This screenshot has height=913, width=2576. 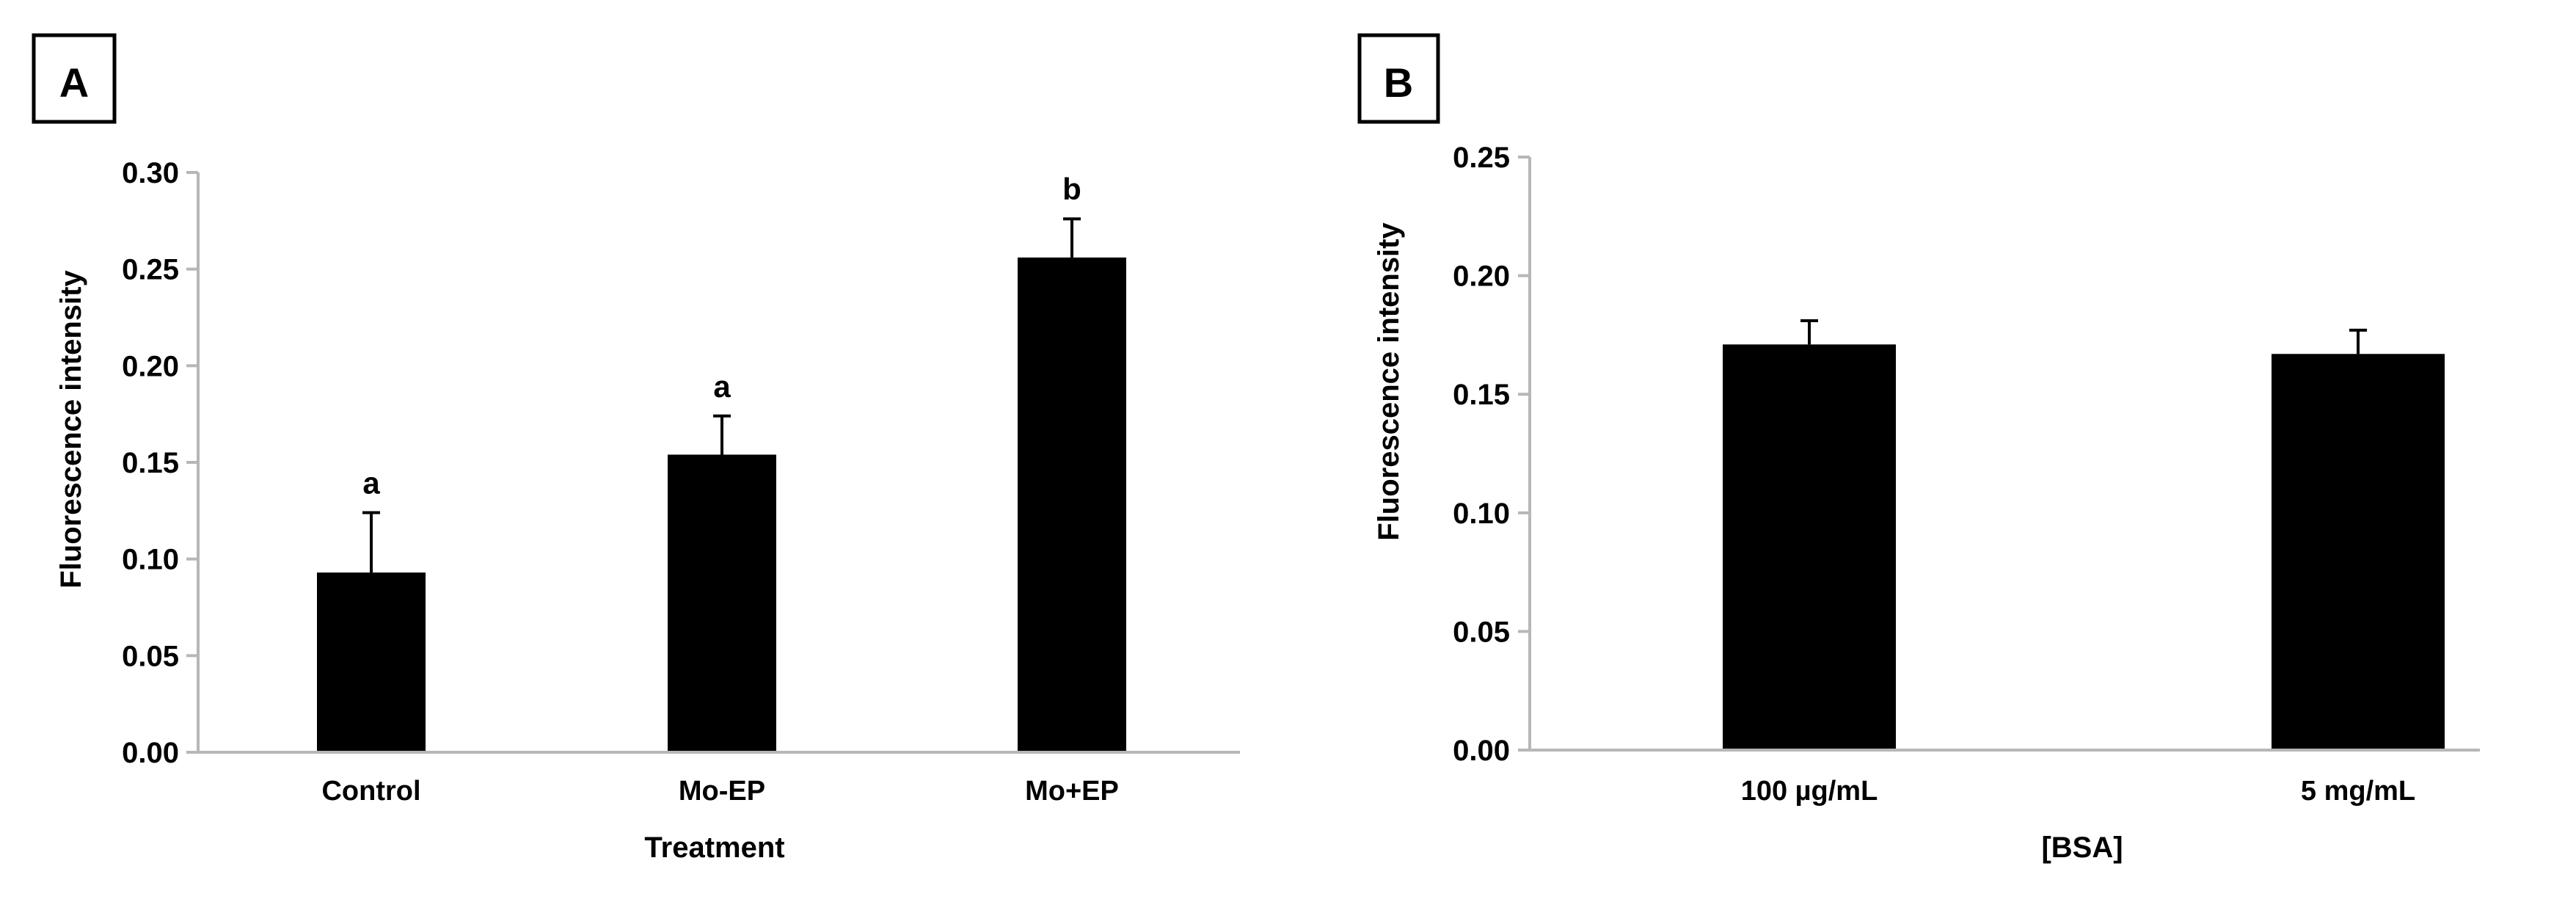 I want to click on panel-b-y-tick-label: 0.10, so click(x=1481, y=514).